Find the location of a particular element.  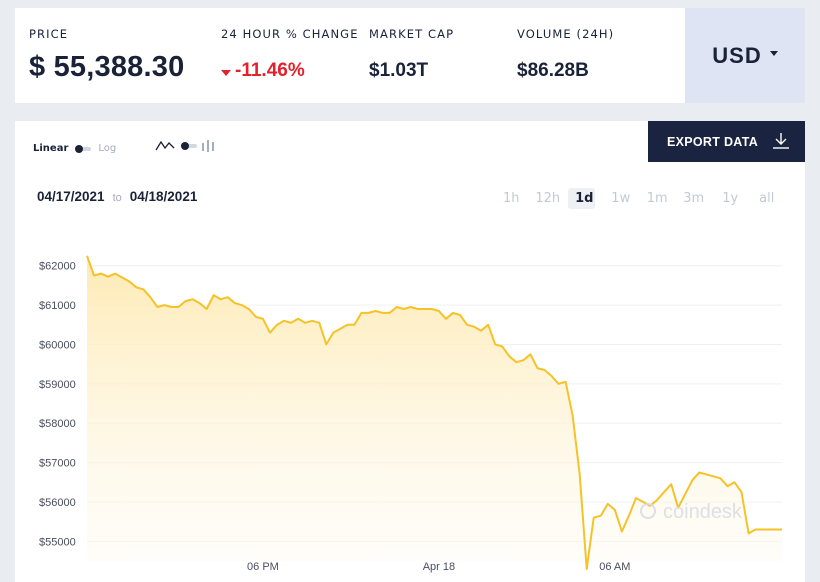

period-all: all is located at coordinates (767, 198).